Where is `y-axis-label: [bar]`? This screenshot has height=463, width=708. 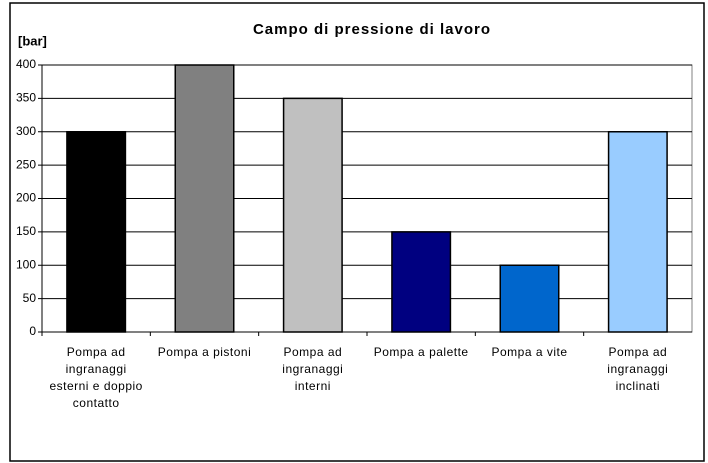
y-axis-label: [bar] is located at coordinates (32, 40).